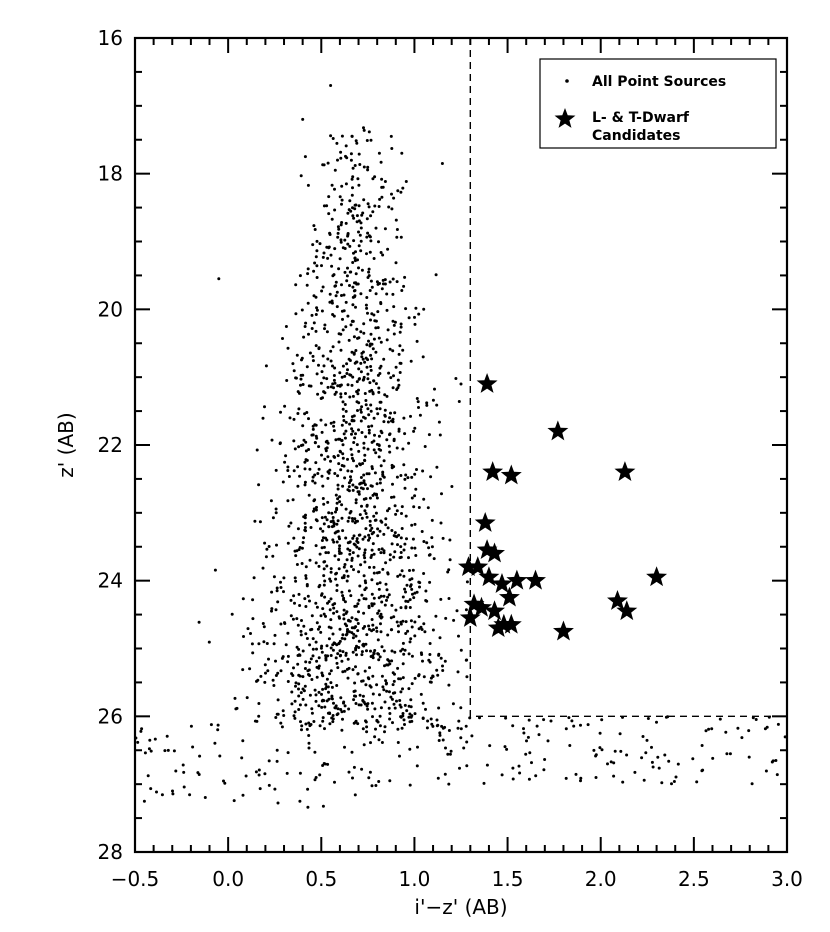 The height and width of the screenshot is (932, 830). Describe the element at coordinates (658, 103) in the screenshot. I see `legend-box` at that location.